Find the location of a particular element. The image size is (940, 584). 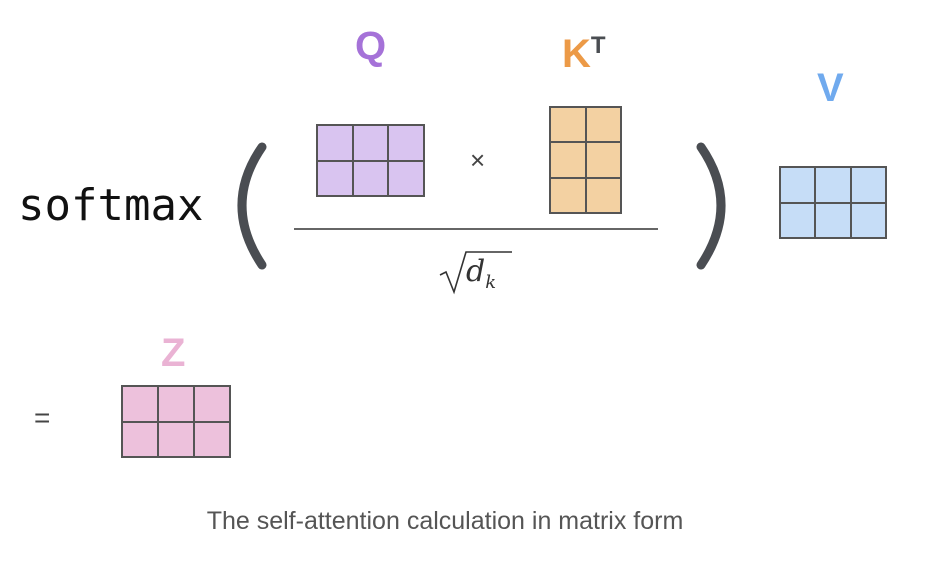

k-label: KT is located at coordinates (584, 50).